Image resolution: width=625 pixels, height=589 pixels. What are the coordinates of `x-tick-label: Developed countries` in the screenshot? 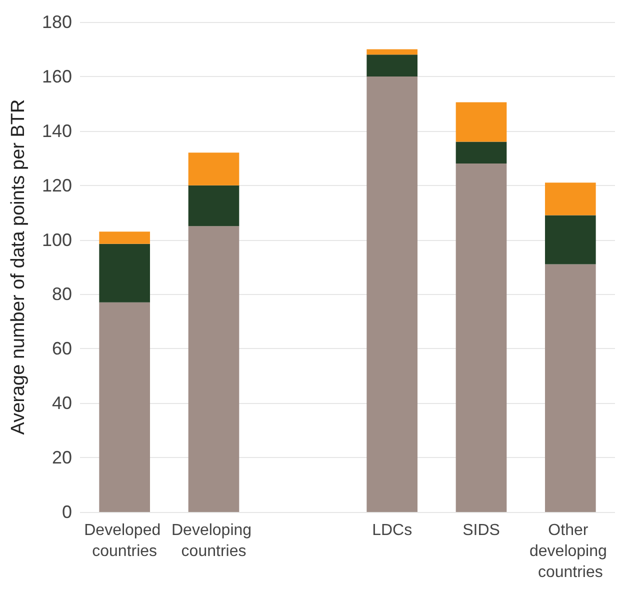 It's located at (125, 541).